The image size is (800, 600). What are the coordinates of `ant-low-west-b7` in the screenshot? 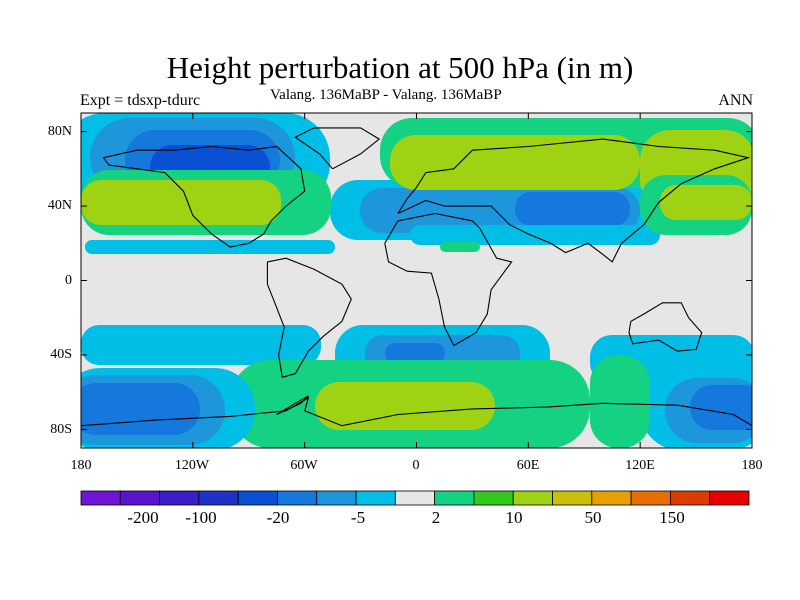 It's located at (140, 409).